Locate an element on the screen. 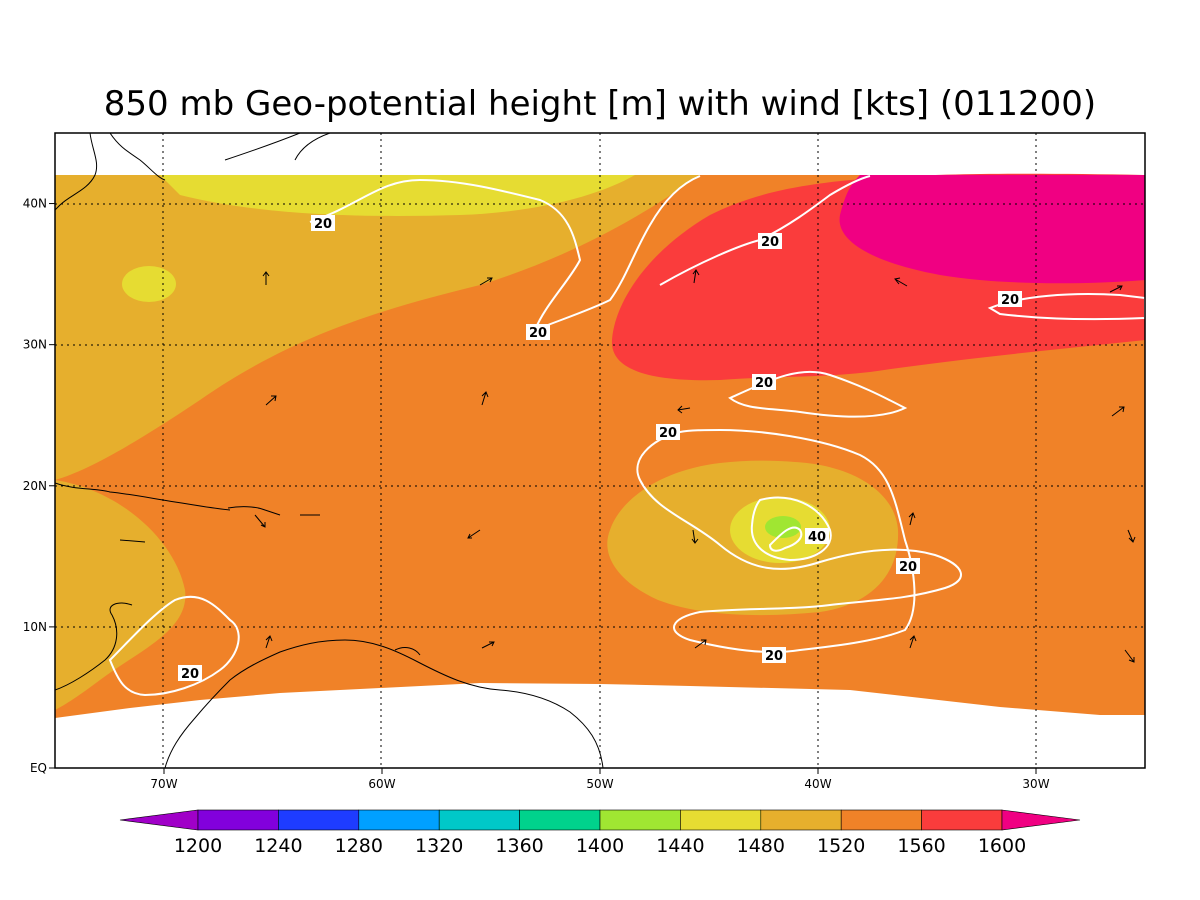 The image size is (1200, 900). colorbar-level-label: 1280 is located at coordinates (359, 846).